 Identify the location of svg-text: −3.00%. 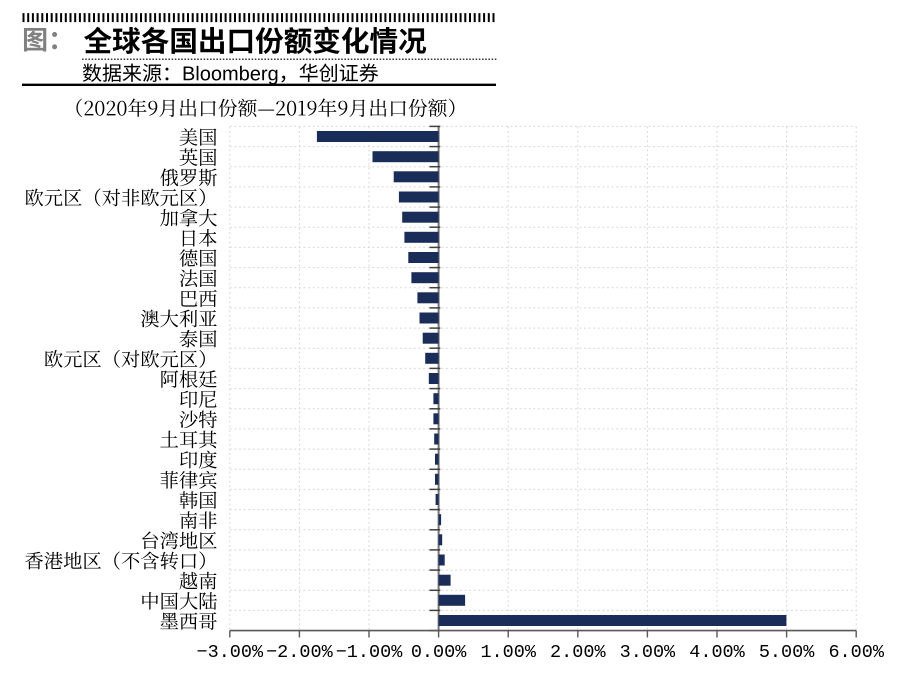
(230, 652).